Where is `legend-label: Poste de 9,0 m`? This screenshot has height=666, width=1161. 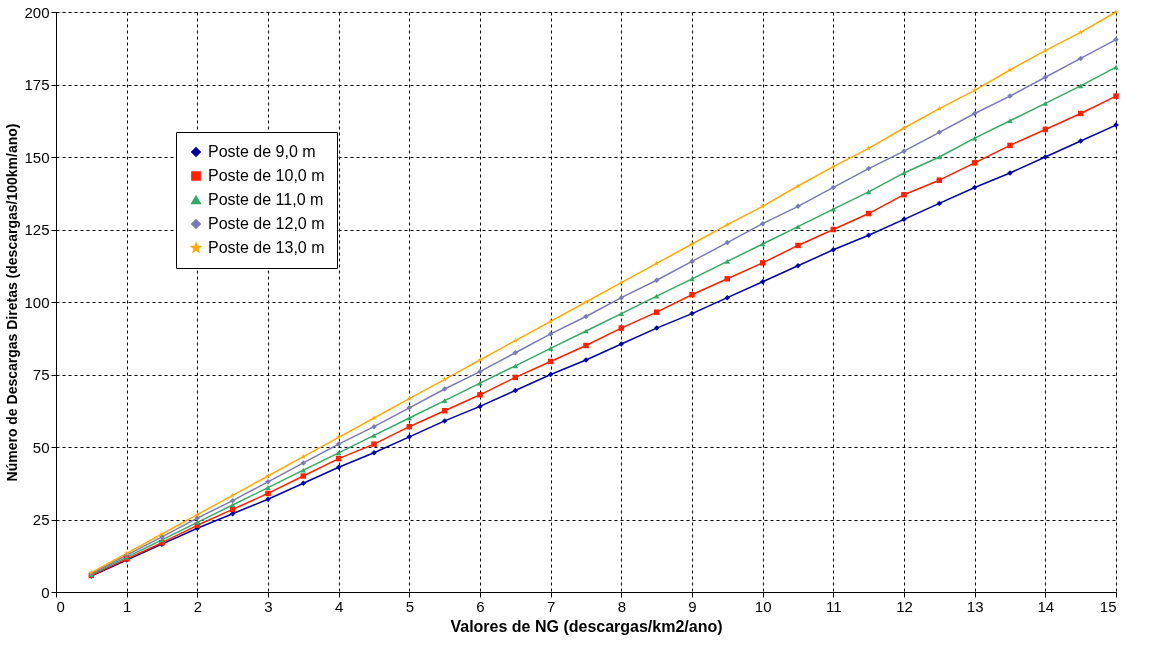
legend-label: Poste de 9,0 m is located at coordinates (262, 151).